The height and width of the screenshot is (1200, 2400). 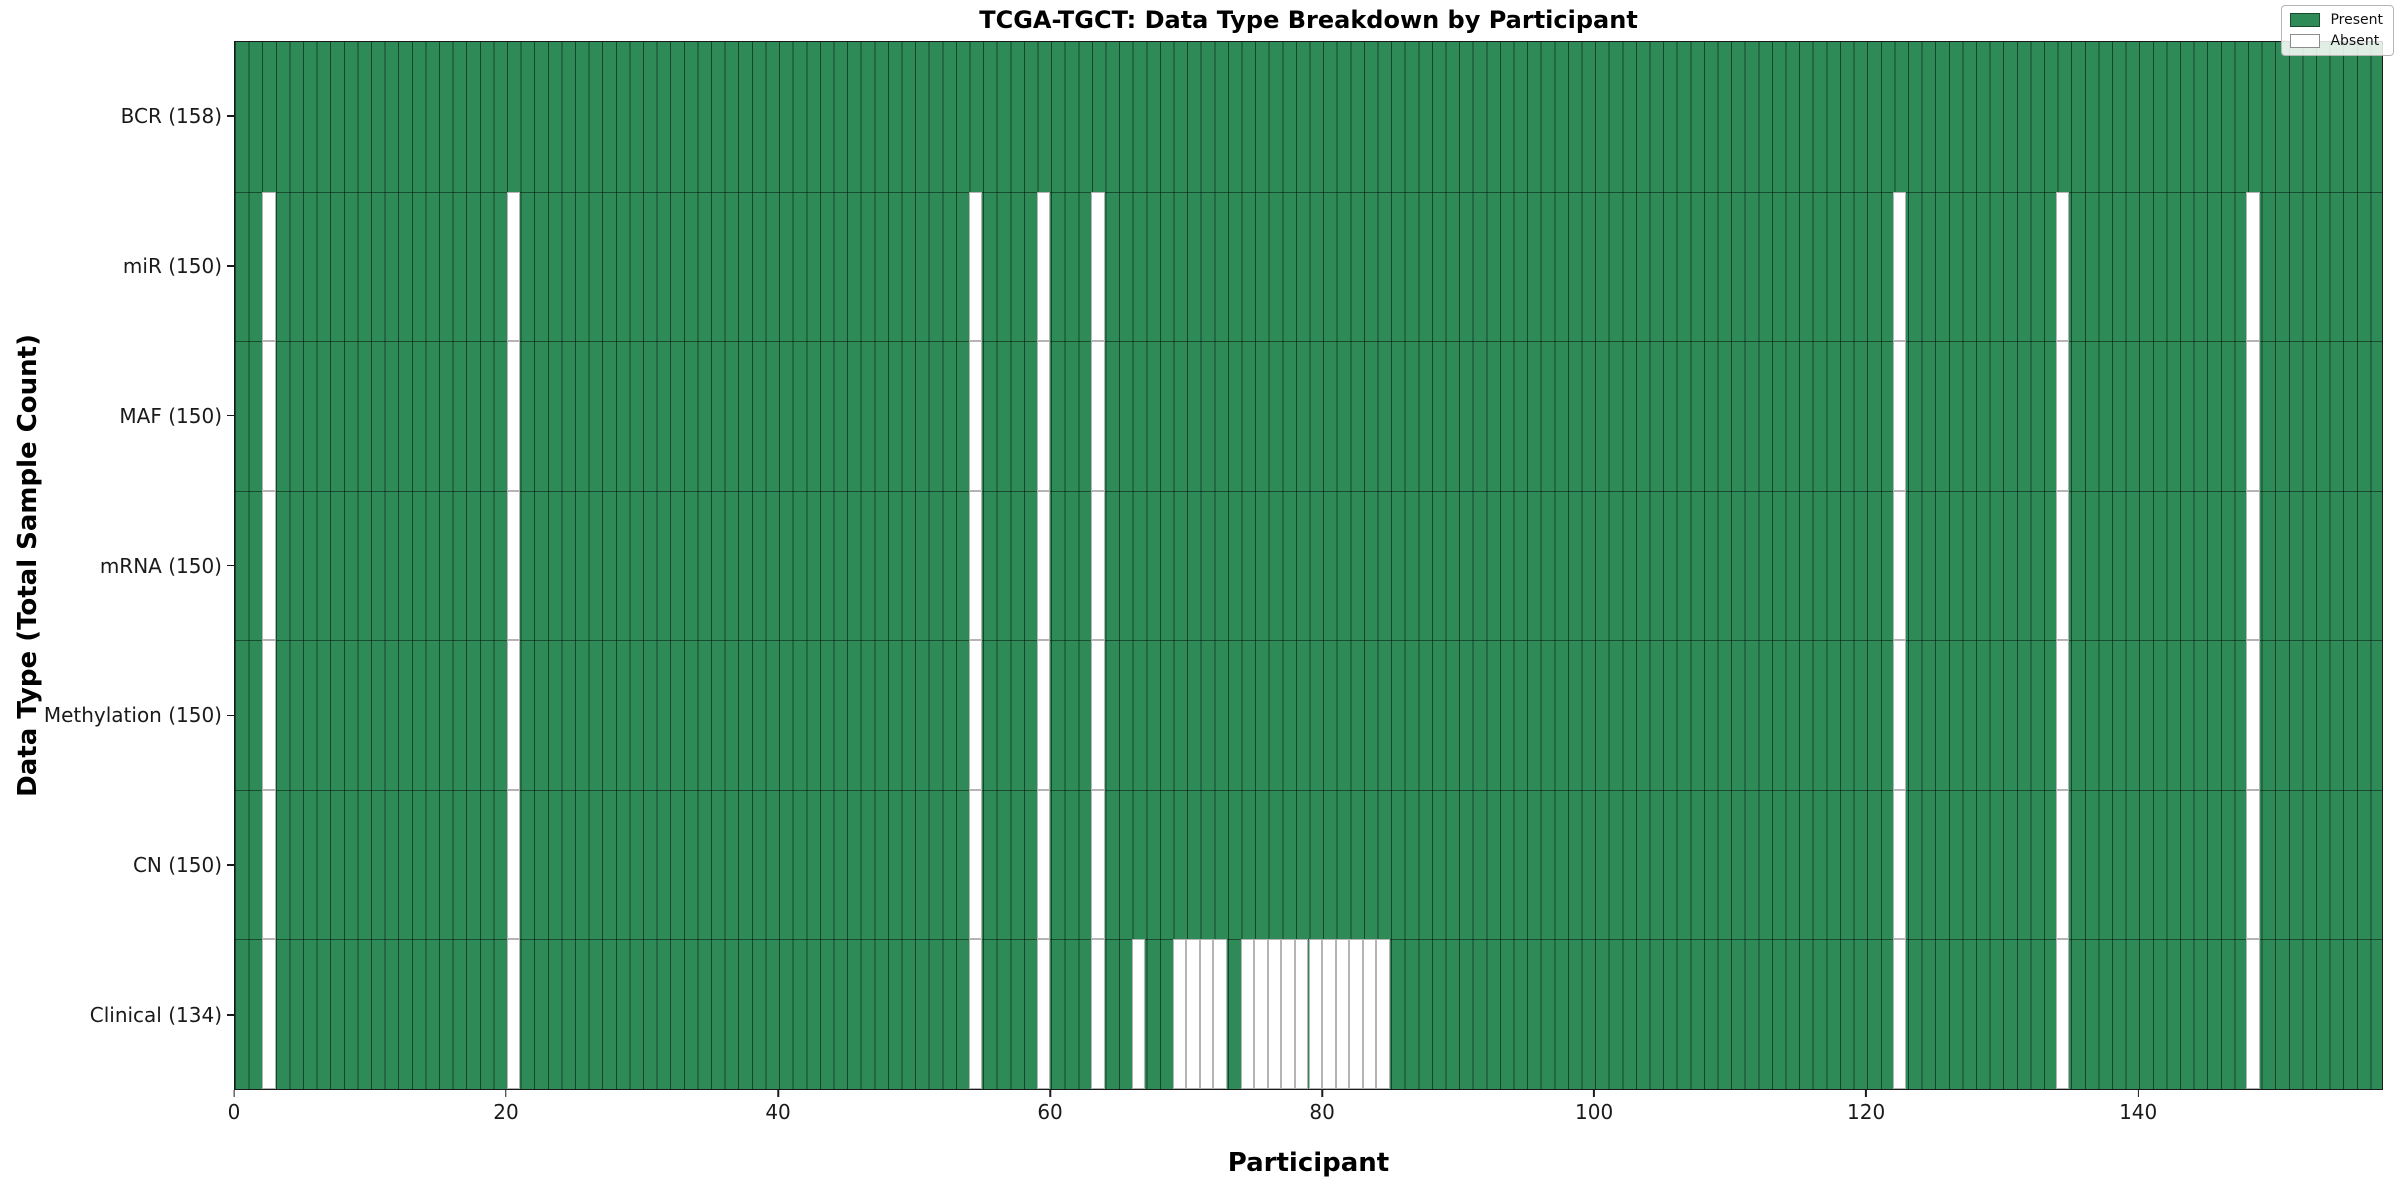 I want to click on x-tick: 40, so click(x=778, y=1107).